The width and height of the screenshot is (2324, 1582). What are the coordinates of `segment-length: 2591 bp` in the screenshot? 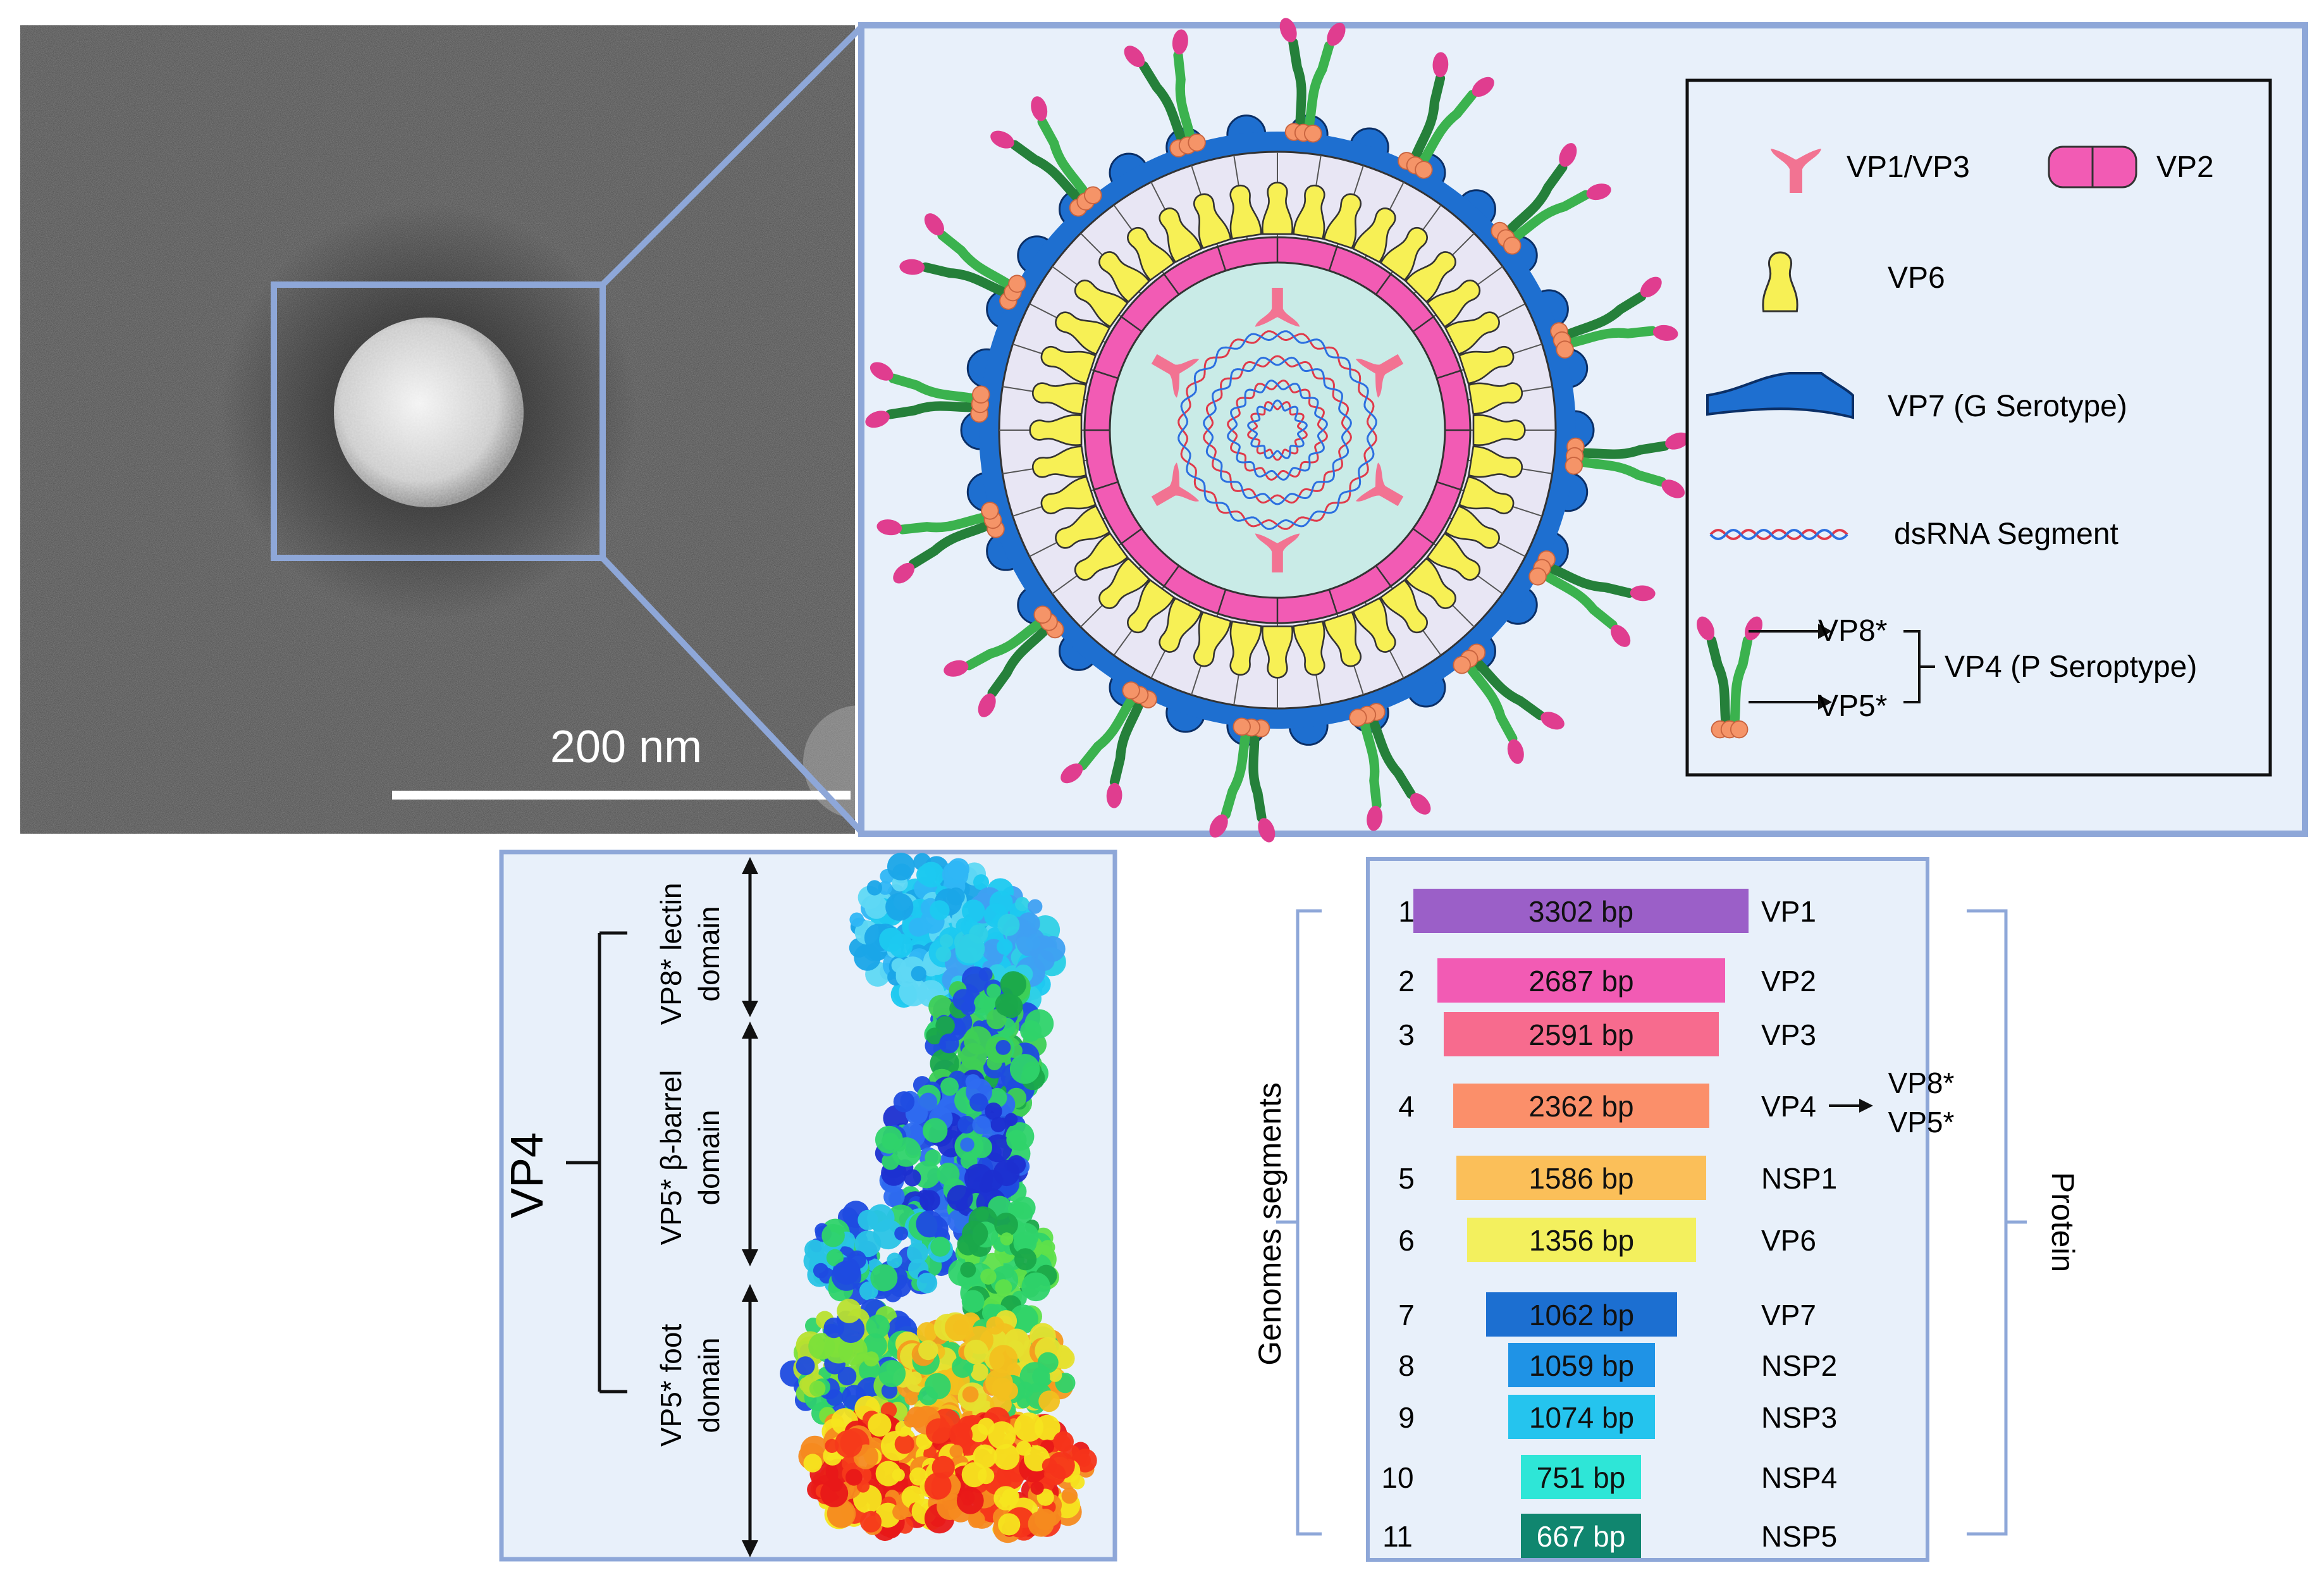 It's located at (1580, 1034).